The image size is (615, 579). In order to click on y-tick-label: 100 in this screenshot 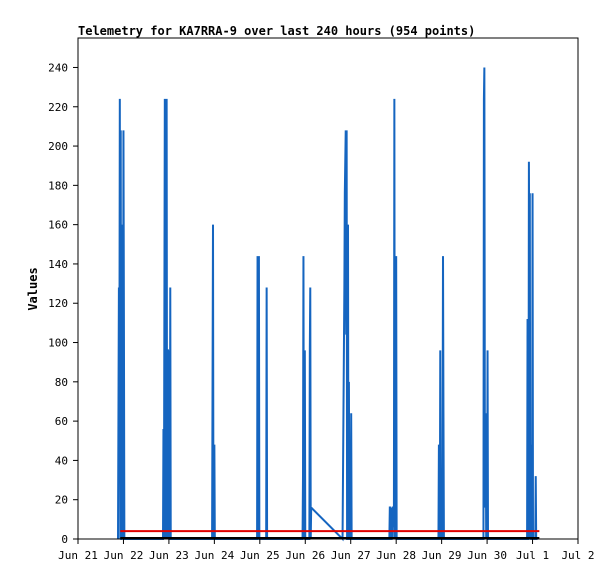, I will do `click(58, 343)`.